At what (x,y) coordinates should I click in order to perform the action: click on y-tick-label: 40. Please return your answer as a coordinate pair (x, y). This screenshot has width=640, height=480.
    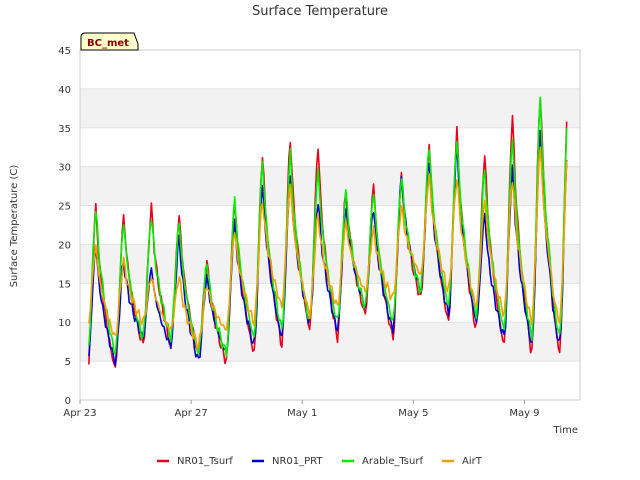
    Looking at the image, I should click on (64, 90).